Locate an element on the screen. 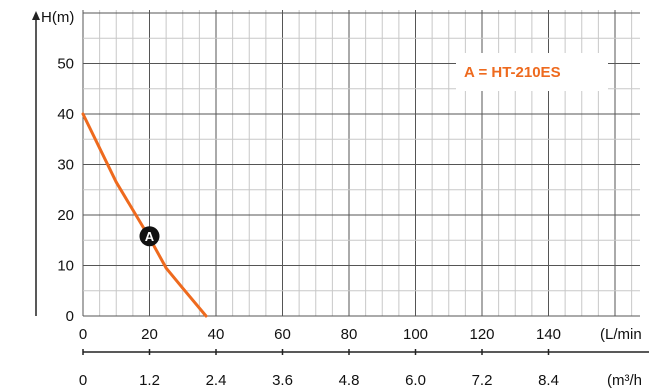  y-tick-label: 0 is located at coordinates (70, 316).